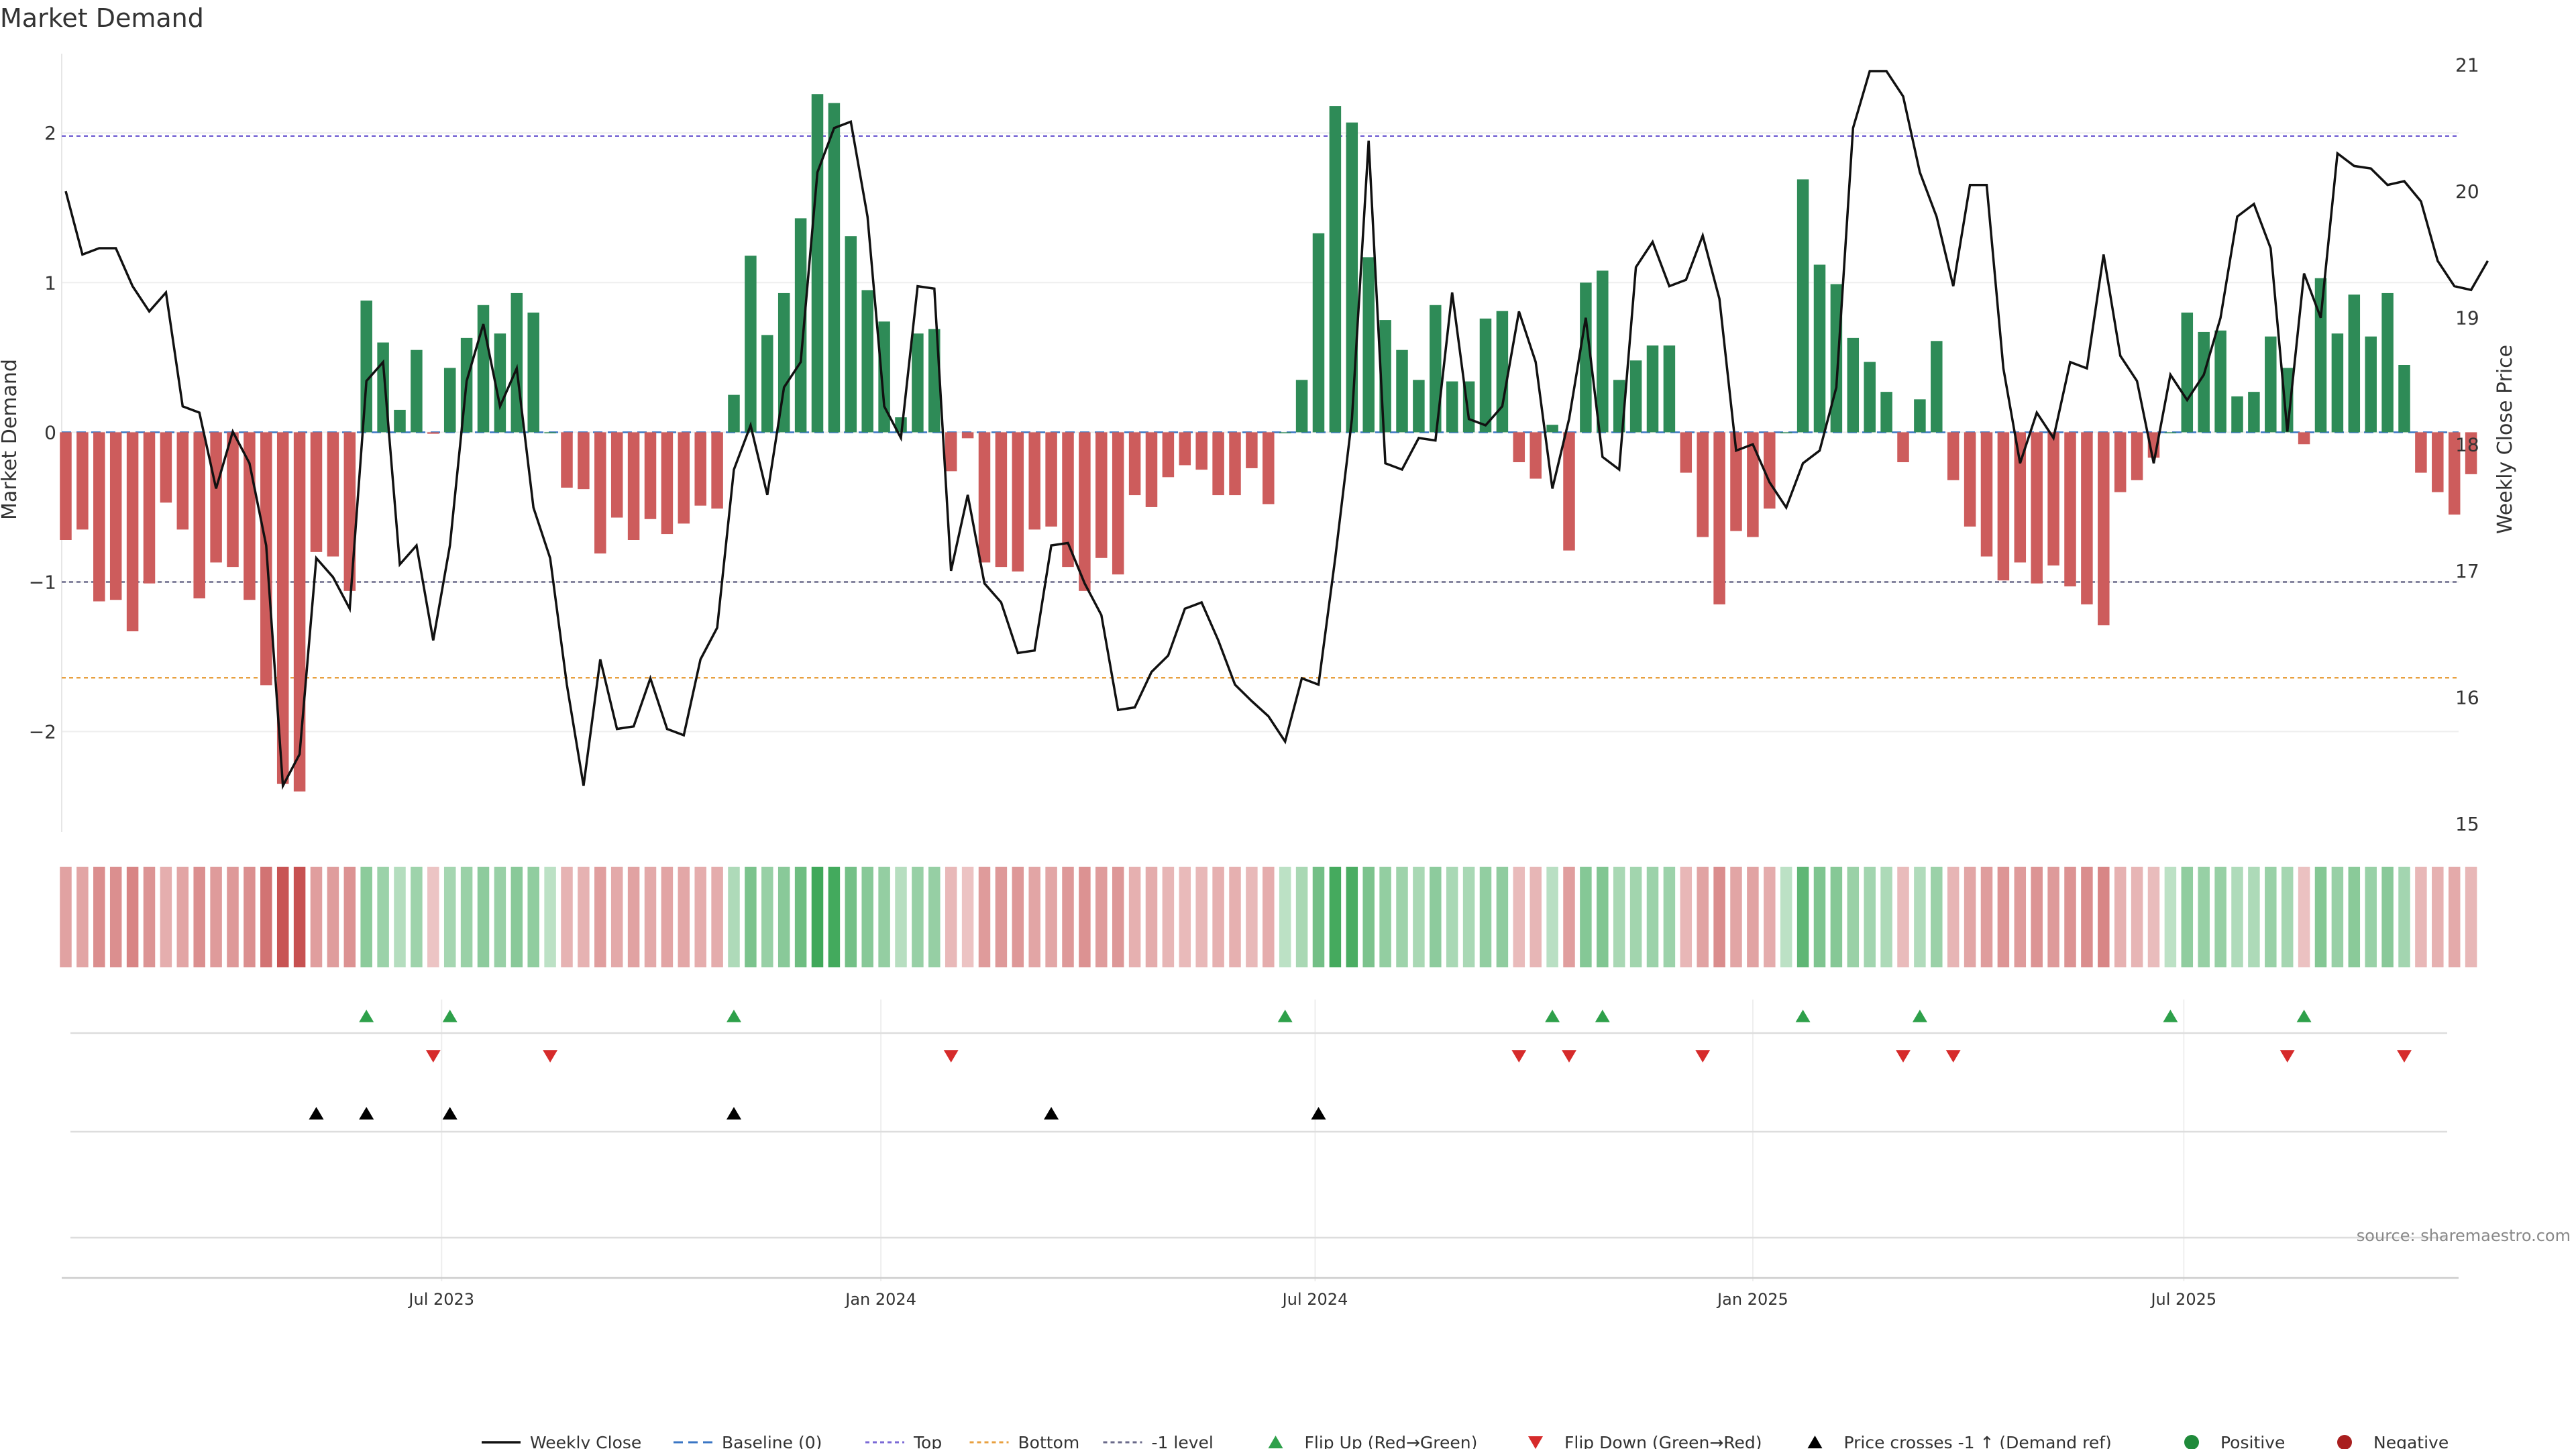  Describe the element at coordinates (927, 1441) in the screenshot. I see `legend-label: Top` at that location.